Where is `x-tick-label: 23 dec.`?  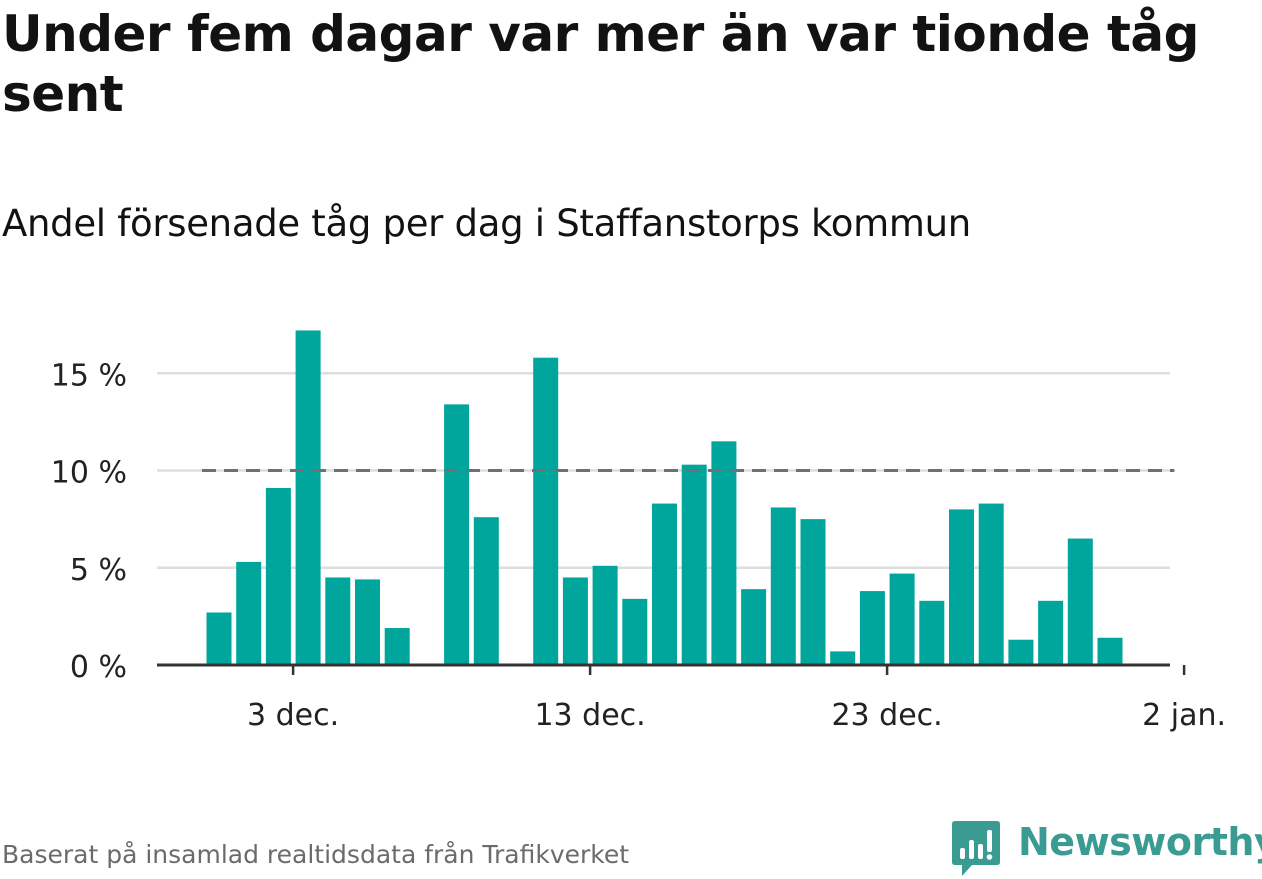
x-tick-label: 23 dec. is located at coordinates (886, 715).